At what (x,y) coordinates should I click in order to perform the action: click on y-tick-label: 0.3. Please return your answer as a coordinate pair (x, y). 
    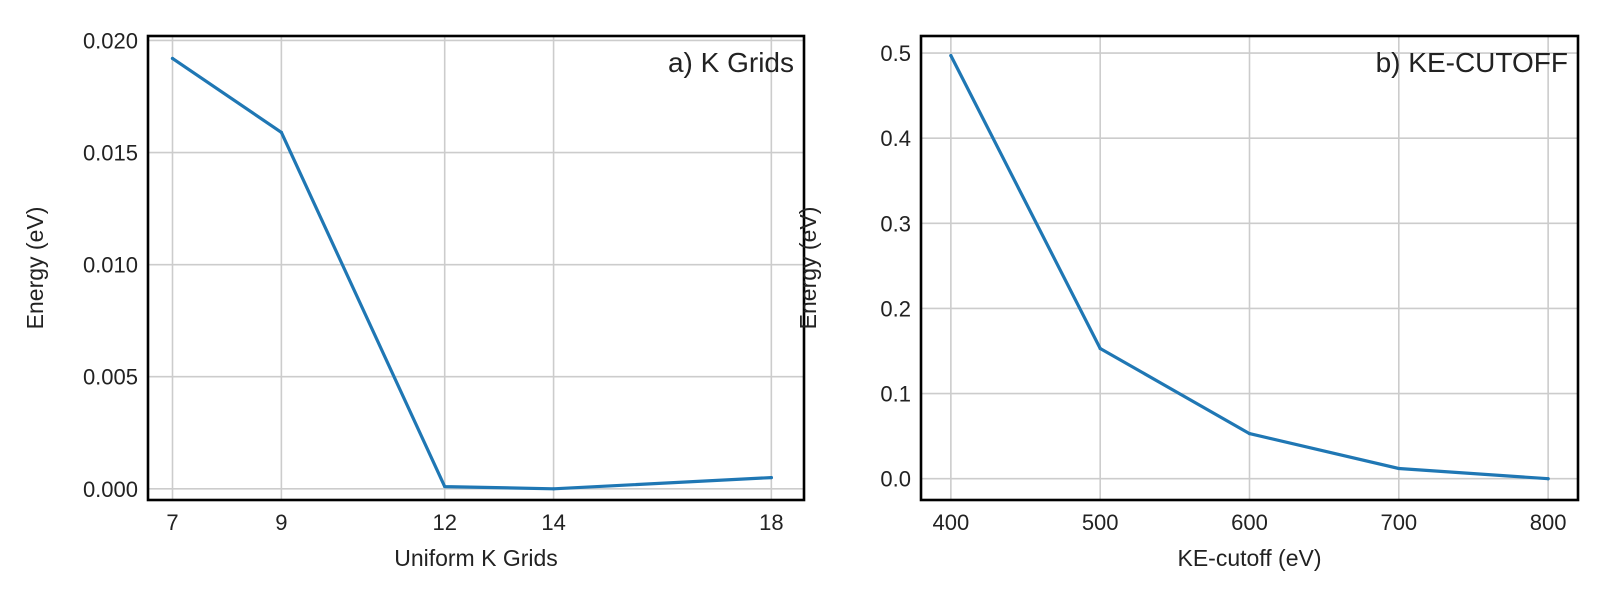
    Looking at the image, I should click on (895, 223).